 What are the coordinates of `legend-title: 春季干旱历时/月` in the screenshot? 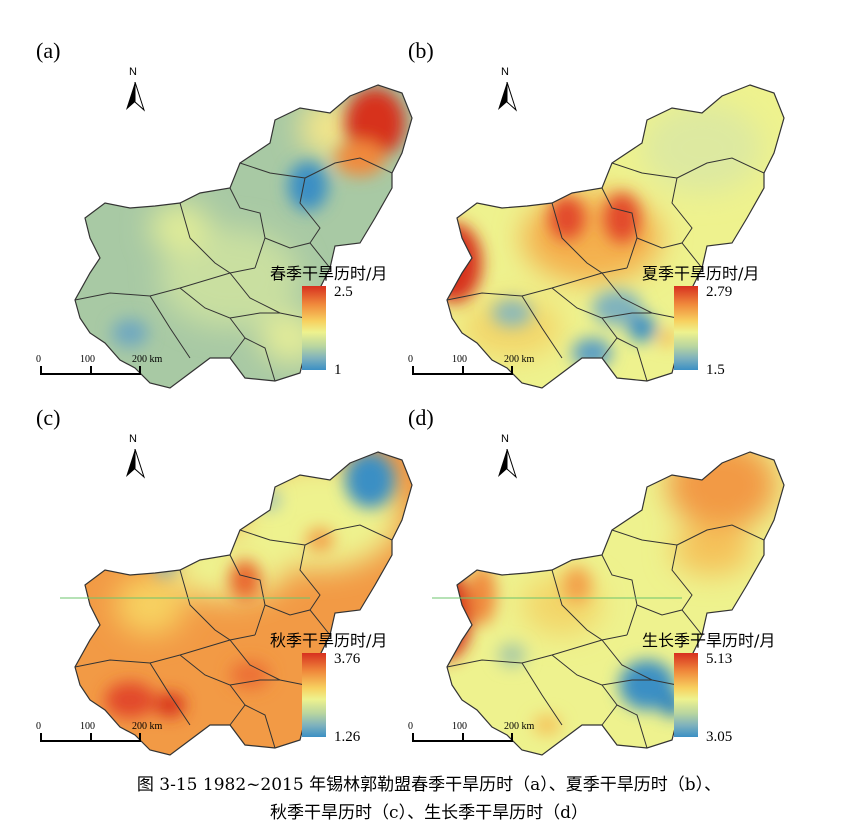 It's located at (329, 273).